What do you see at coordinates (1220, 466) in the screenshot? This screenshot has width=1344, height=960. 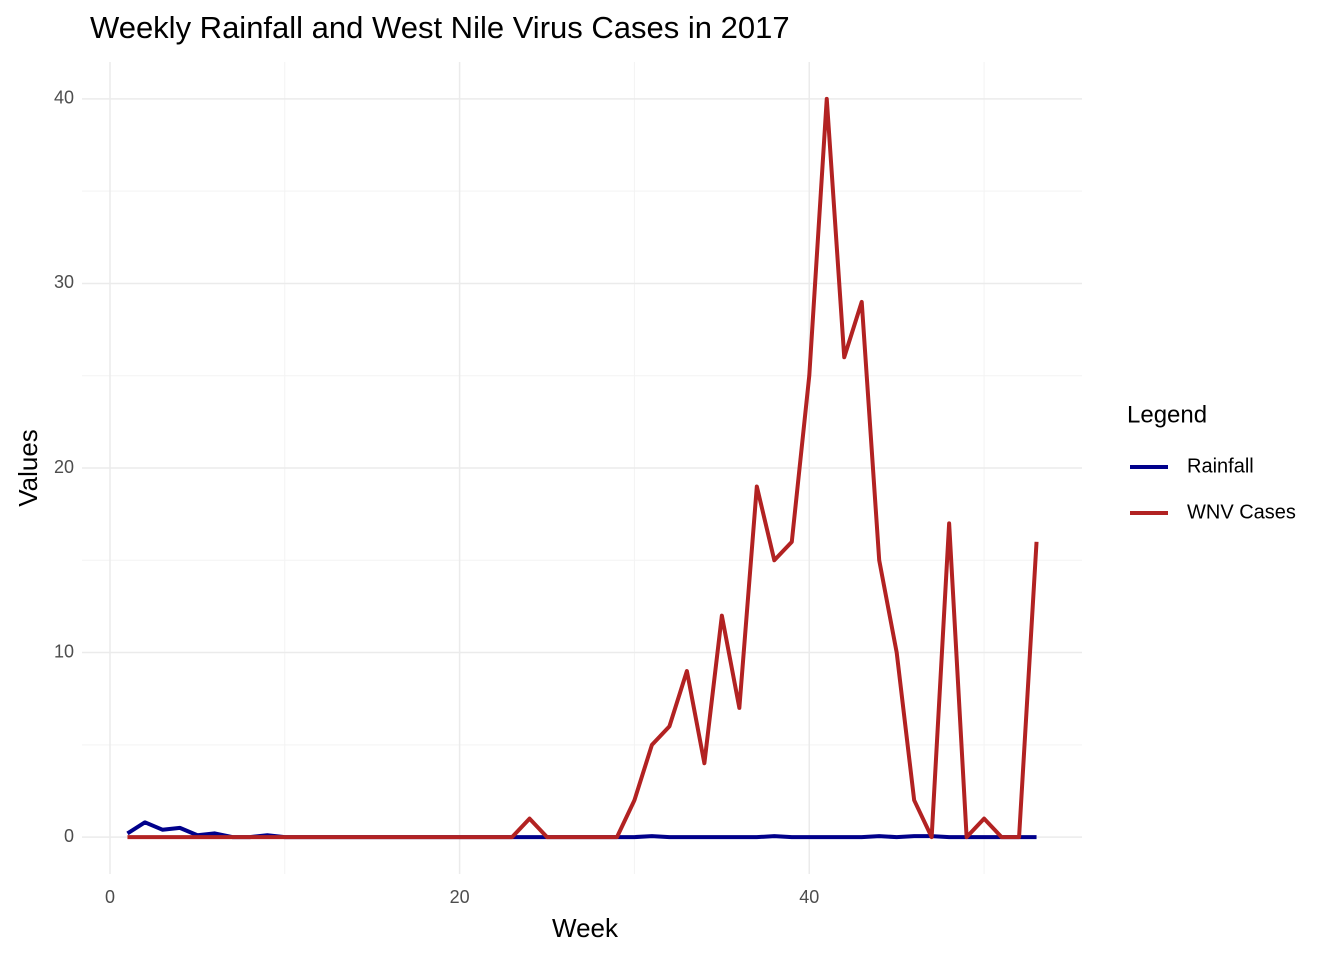 I see `legend-label: Rainfall` at bounding box center [1220, 466].